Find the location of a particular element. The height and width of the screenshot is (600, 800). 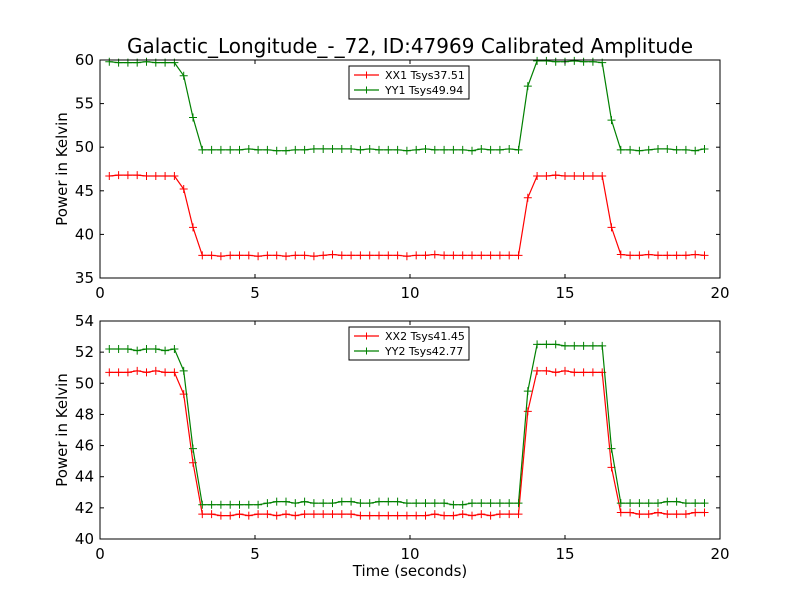

x-tick-label: 10 is located at coordinates (409, 293).